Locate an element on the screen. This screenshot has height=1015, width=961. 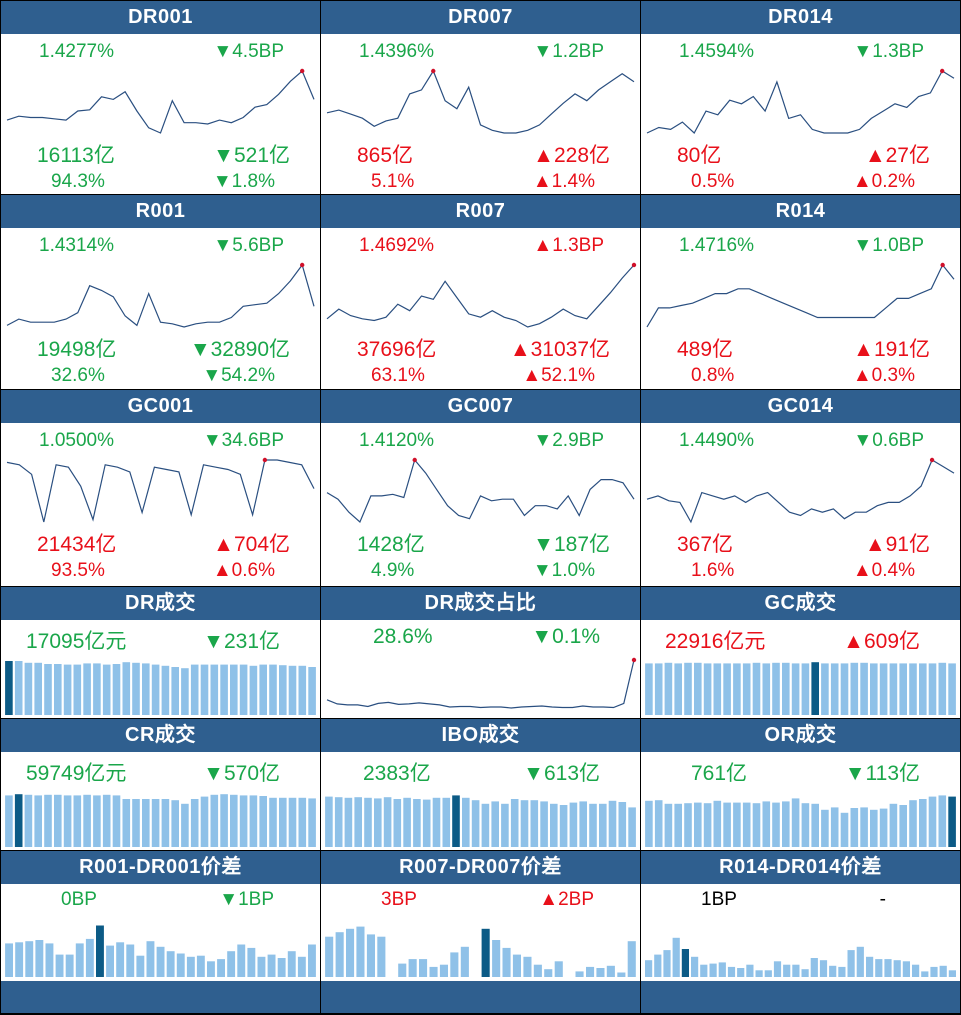
rate-change: ▼5.6BP is located at coordinates (248, 245).